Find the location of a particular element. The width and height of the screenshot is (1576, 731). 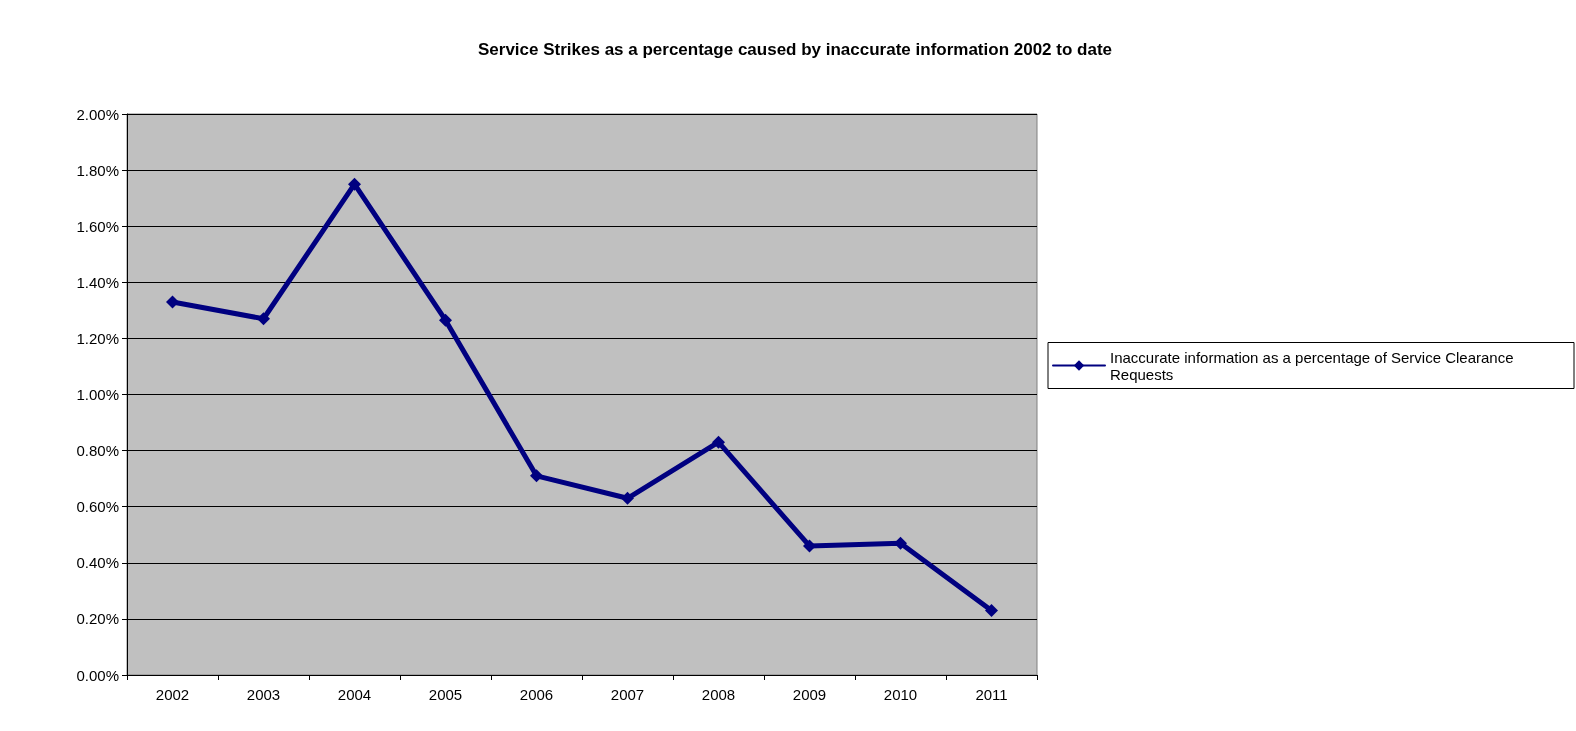

x-tick-label: 2008 is located at coordinates (718, 694).